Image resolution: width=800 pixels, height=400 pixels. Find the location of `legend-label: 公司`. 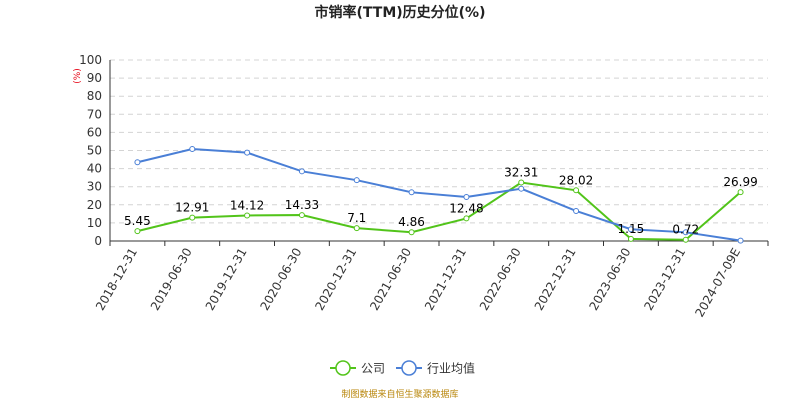

legend-label: 公司 is located at coordinates (373, 369).